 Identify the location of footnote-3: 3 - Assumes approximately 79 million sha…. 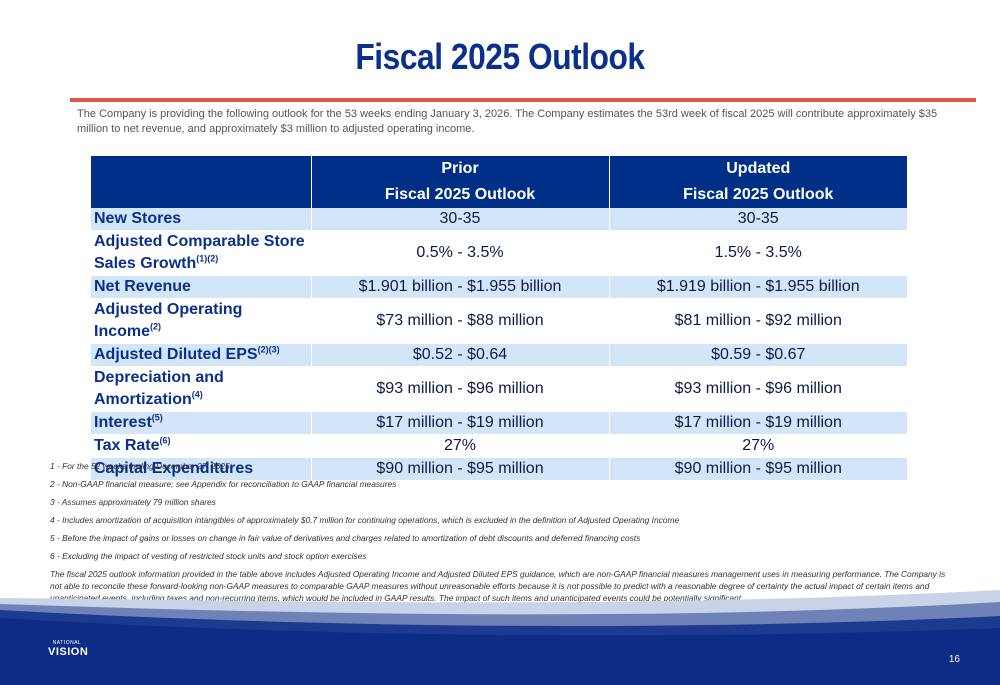
(133, 502).